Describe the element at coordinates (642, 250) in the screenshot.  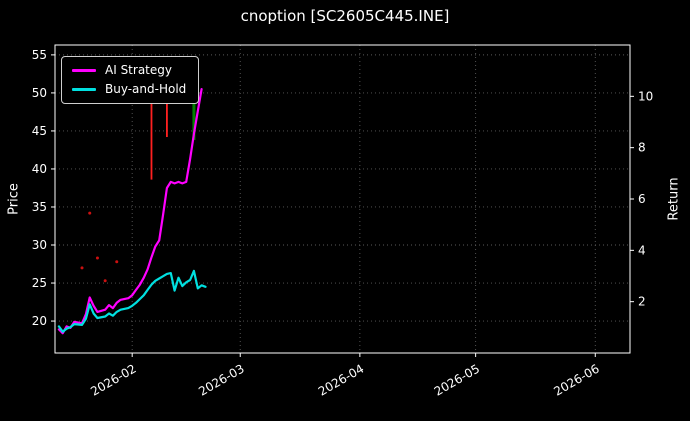
I see `y-right-tick-label: 4` at that location.